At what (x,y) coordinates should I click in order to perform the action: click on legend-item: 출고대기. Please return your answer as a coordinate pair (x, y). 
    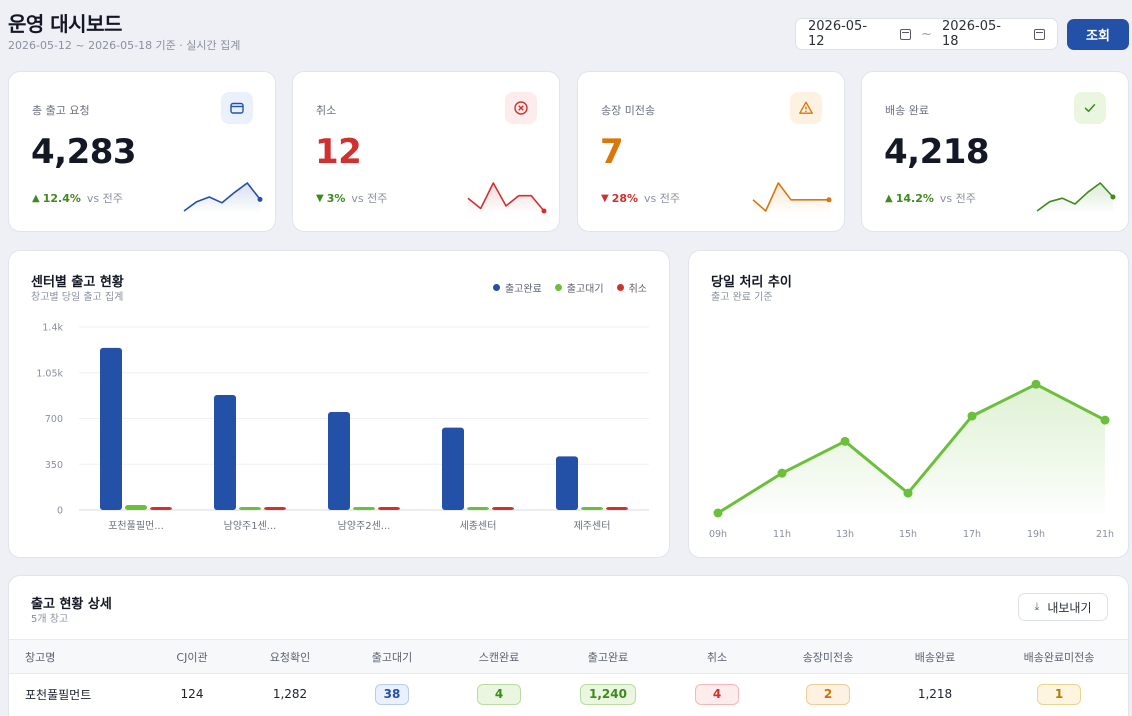
    Looking at the image, I should click on (579, 287).